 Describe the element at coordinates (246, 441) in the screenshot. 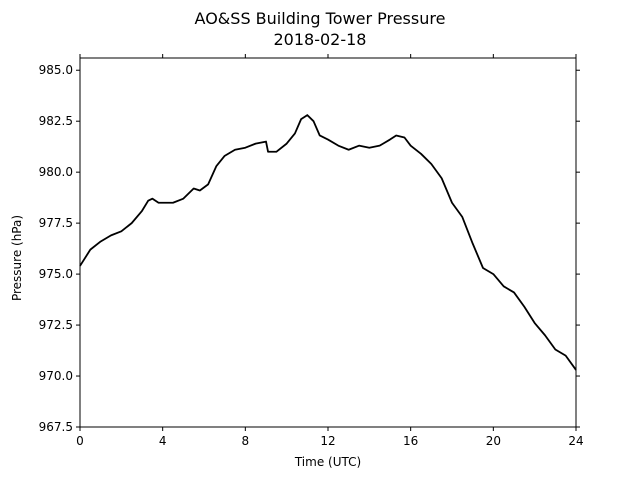

I see `x-tick-label: 8` at that location.